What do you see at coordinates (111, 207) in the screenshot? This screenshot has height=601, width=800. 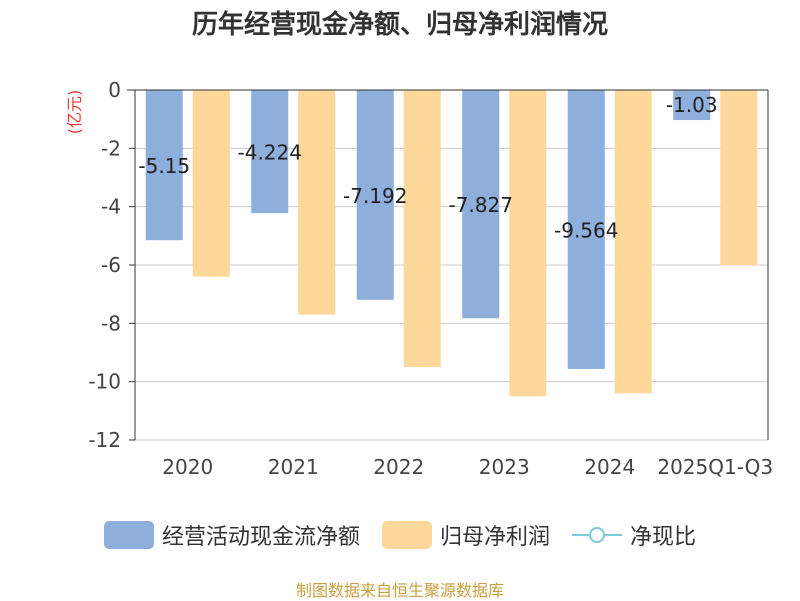 I see `y-tick-label: -4` at bounding box center [111, 207].